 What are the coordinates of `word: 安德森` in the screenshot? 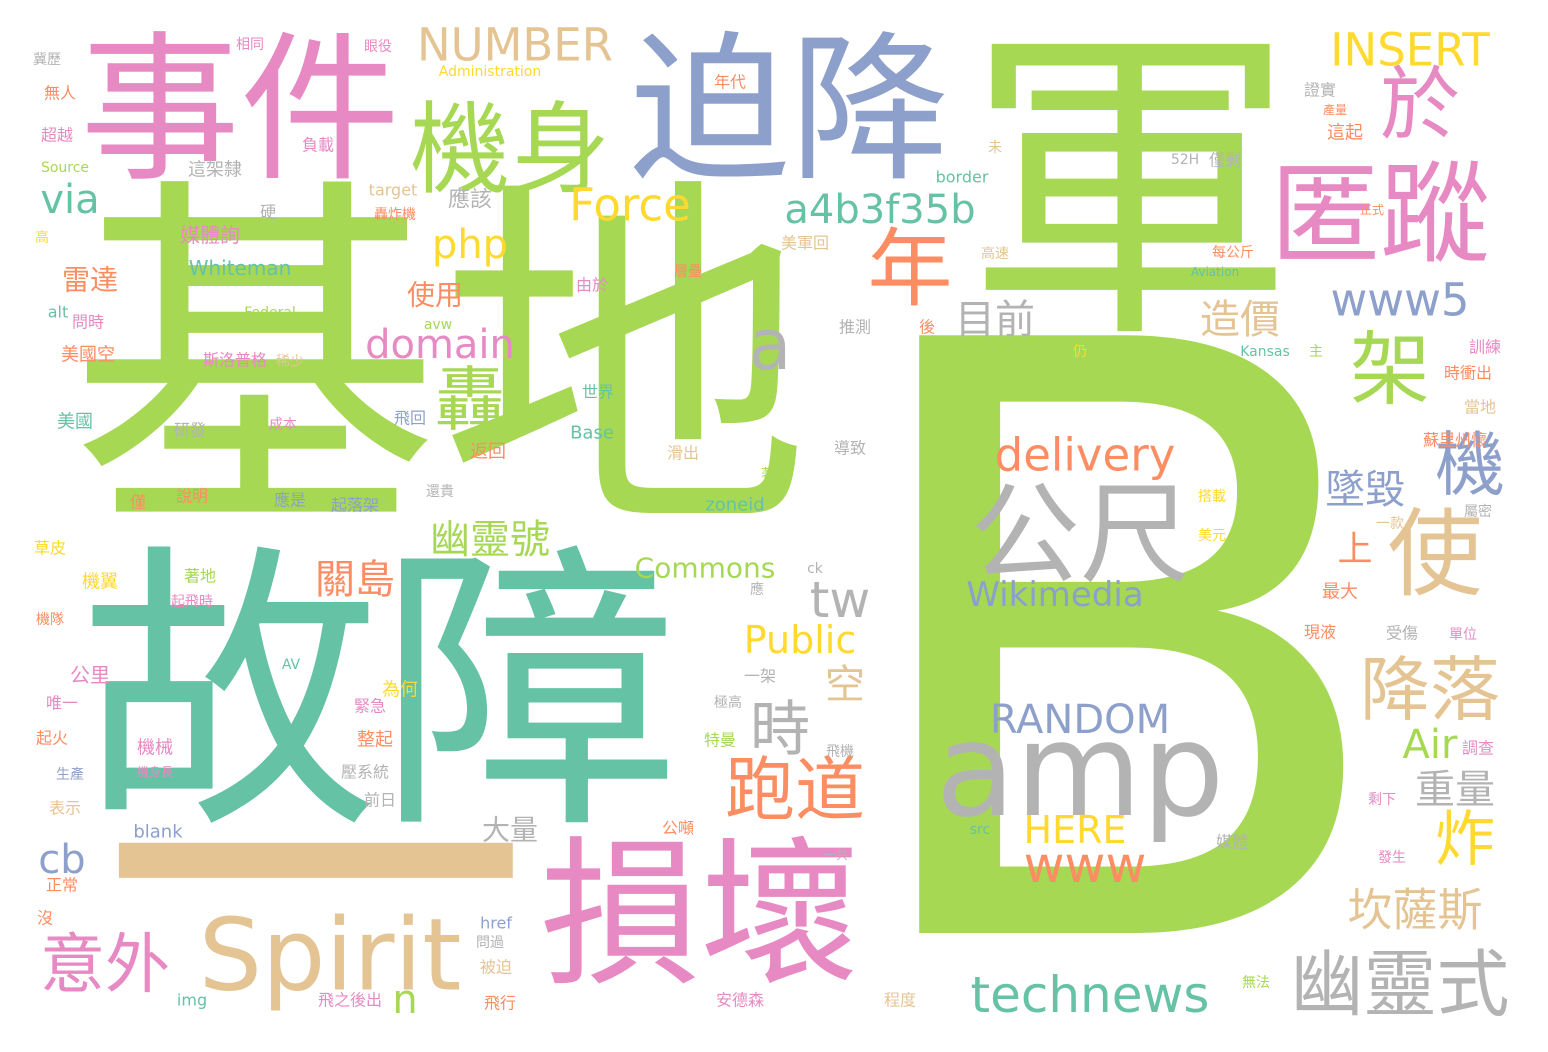 It's located at (740, 1000).